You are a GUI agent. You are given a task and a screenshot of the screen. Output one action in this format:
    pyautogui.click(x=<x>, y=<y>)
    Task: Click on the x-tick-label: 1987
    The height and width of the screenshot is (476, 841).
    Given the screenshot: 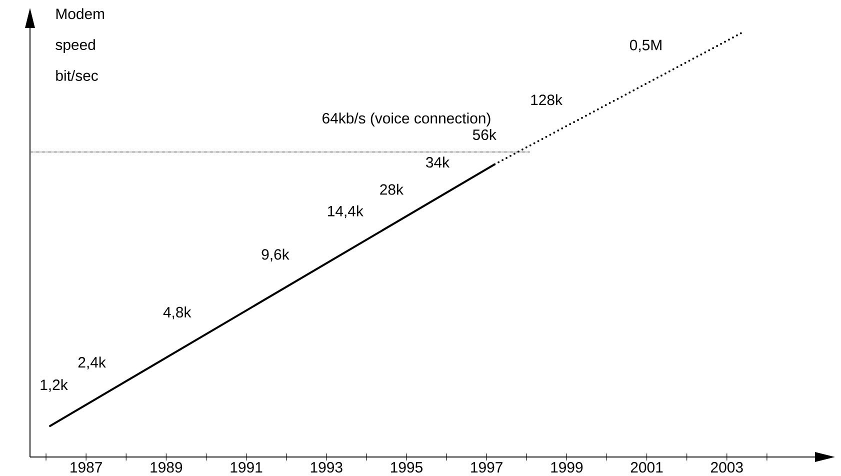 What is the action you would take?
    pyautogui.click(x=86, y=467)
    